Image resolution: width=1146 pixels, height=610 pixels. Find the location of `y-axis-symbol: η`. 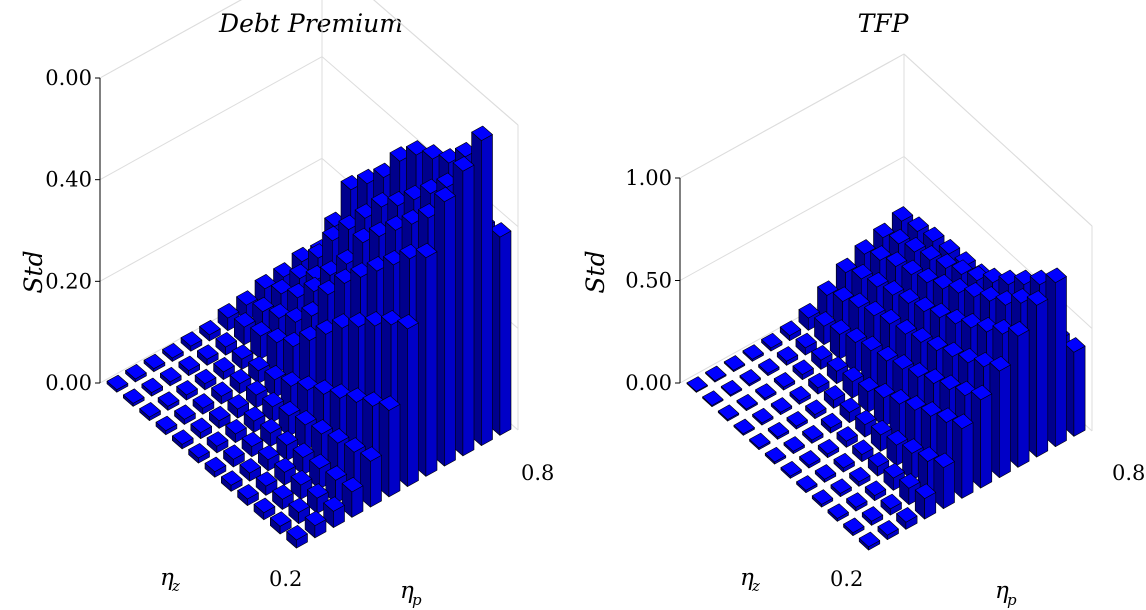

y-axis-symbol: η is located at coordinates (407, 591).